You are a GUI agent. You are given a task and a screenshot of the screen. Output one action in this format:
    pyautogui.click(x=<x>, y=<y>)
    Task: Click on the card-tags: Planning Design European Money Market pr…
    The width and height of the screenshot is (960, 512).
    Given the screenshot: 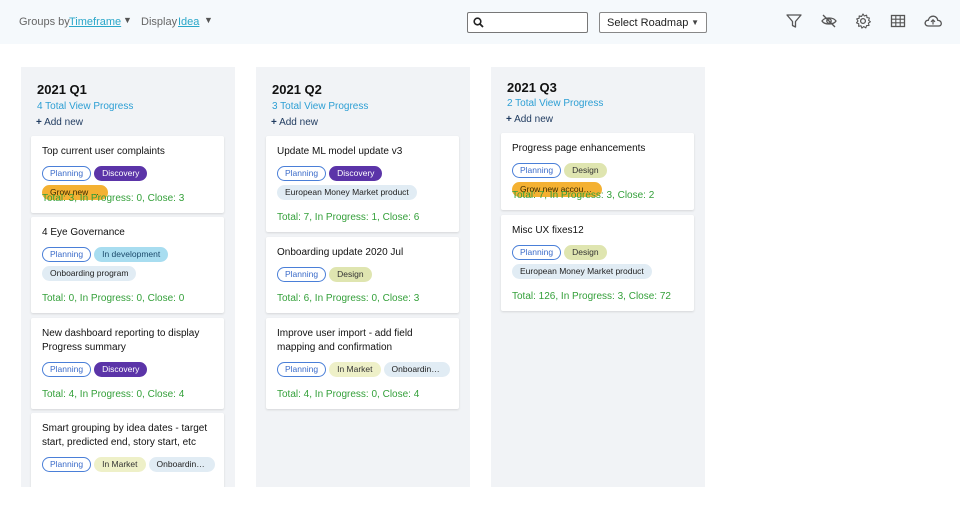 What is the action you would take?
    pyautogui.click(x=599, y=262)
    